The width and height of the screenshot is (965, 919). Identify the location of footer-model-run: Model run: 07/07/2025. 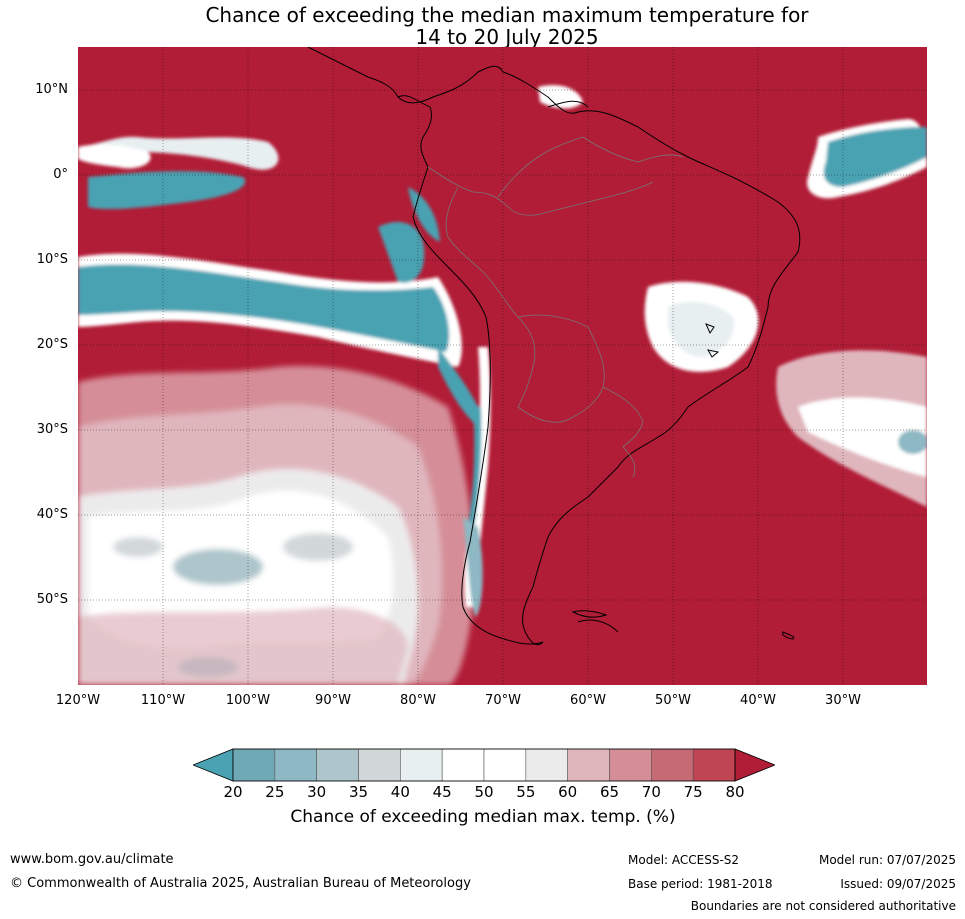
(887, 860).